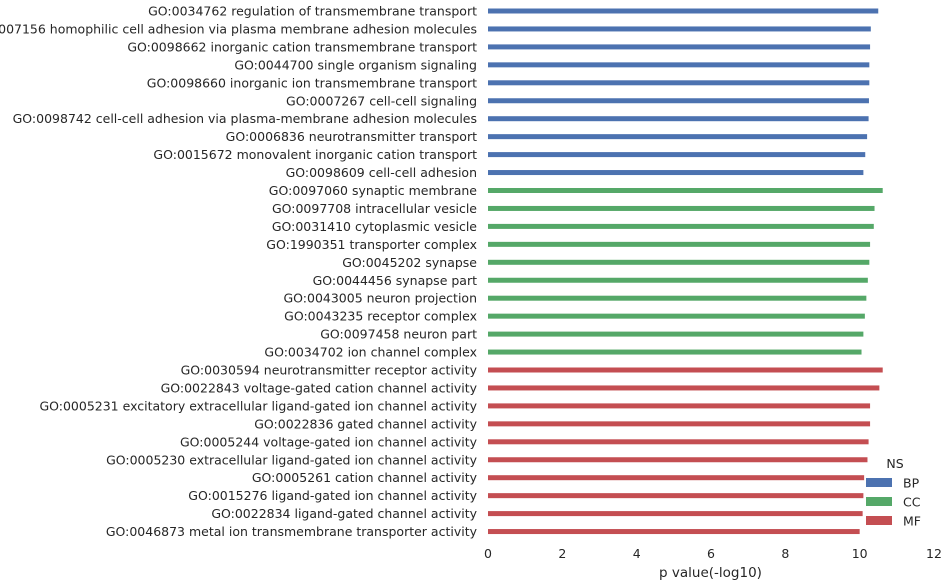 Image resolution: width=948 pixels, height=587 pixels. Describe the element at coordinates (710, 573) in the screenshot. I see `x-axis-title: p value(-log10)` at that location.